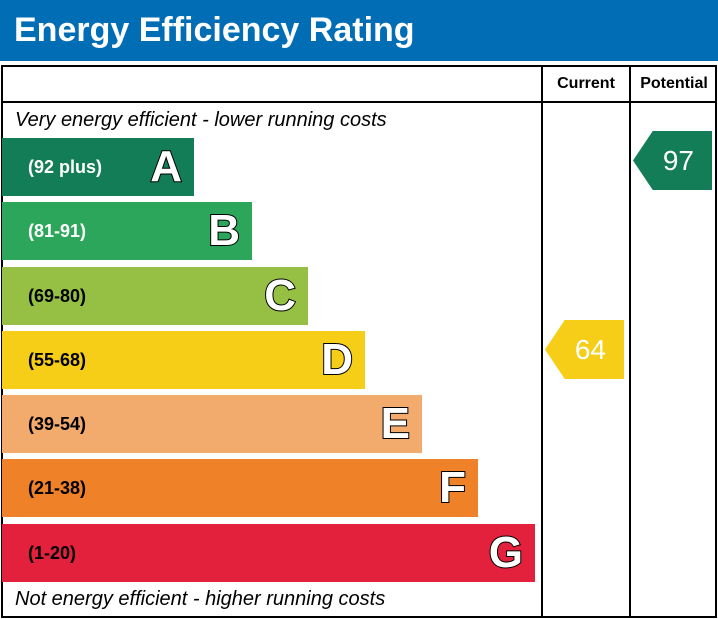 The image size is (718, 619). Describe the element at coordinates (57, 360) in the screenshot. I see `band-range: (55-68)` at that location.